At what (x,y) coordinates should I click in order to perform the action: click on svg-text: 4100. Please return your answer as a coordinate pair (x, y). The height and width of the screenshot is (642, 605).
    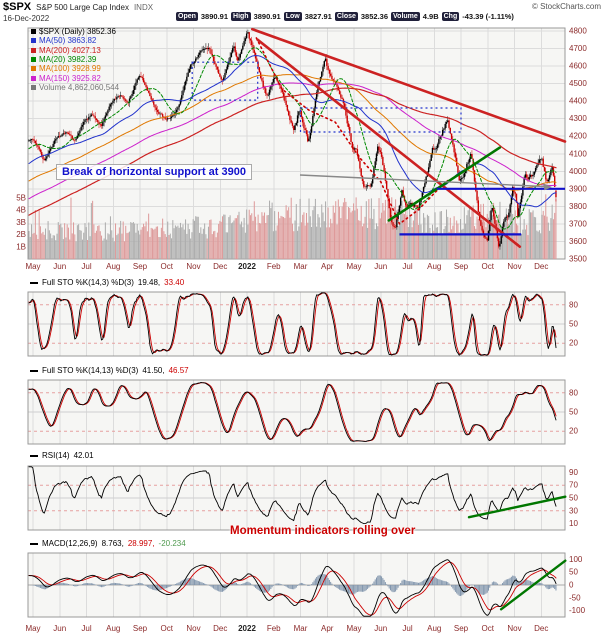
    Looking at the image, I should click on (578, 153).